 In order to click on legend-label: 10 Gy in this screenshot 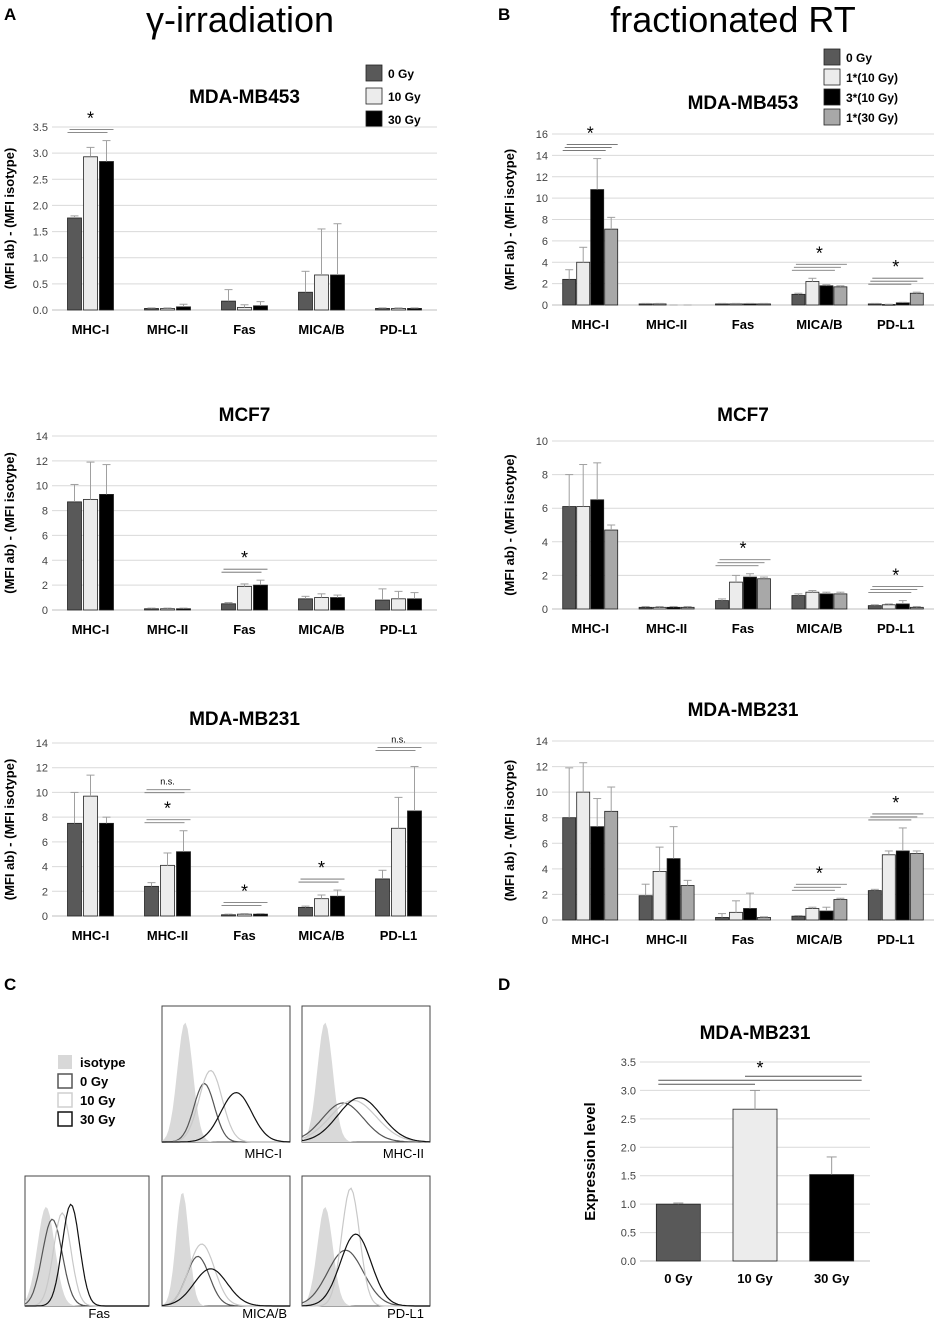, I will do `click(98, 1100)`.